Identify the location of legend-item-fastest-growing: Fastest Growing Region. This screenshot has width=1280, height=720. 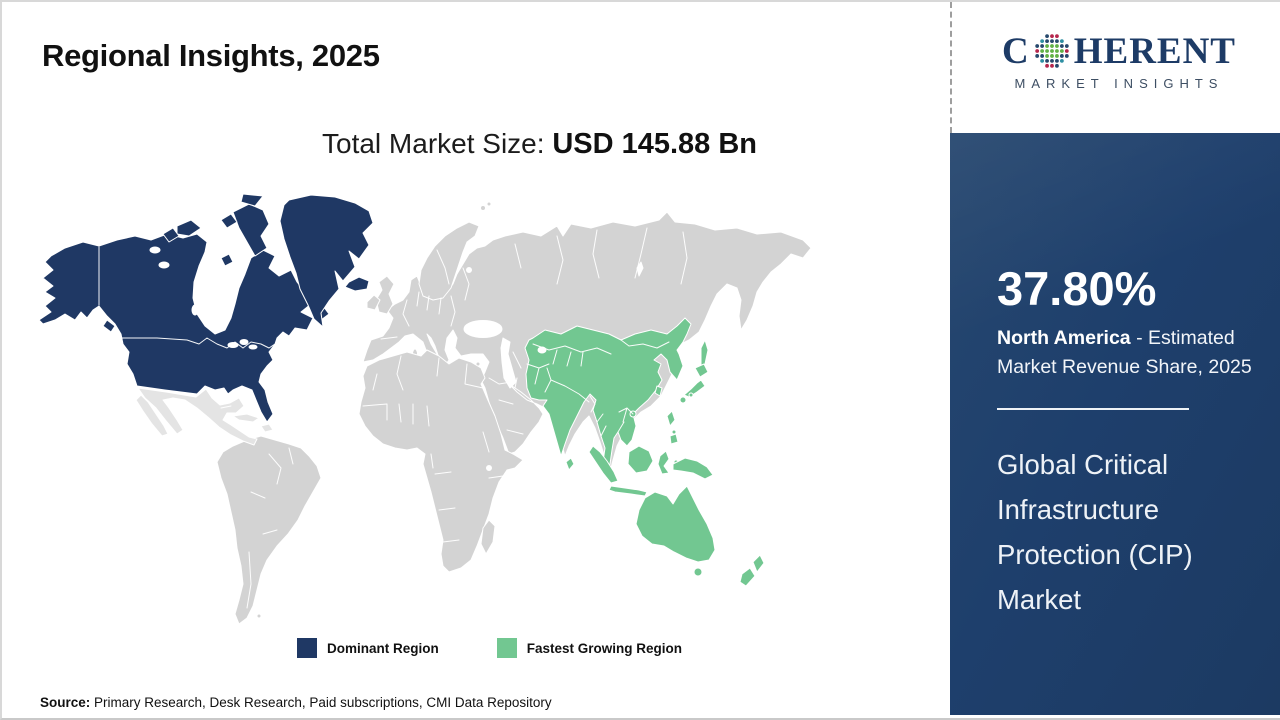
(589, 648).